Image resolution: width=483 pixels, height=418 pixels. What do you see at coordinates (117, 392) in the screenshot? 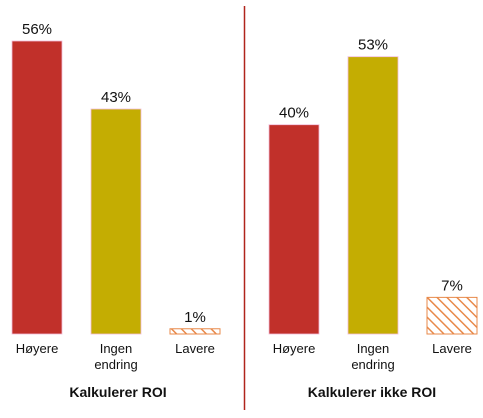
I see `panel-title: Kalkulerer ROI` at bounding box center [117, 392].